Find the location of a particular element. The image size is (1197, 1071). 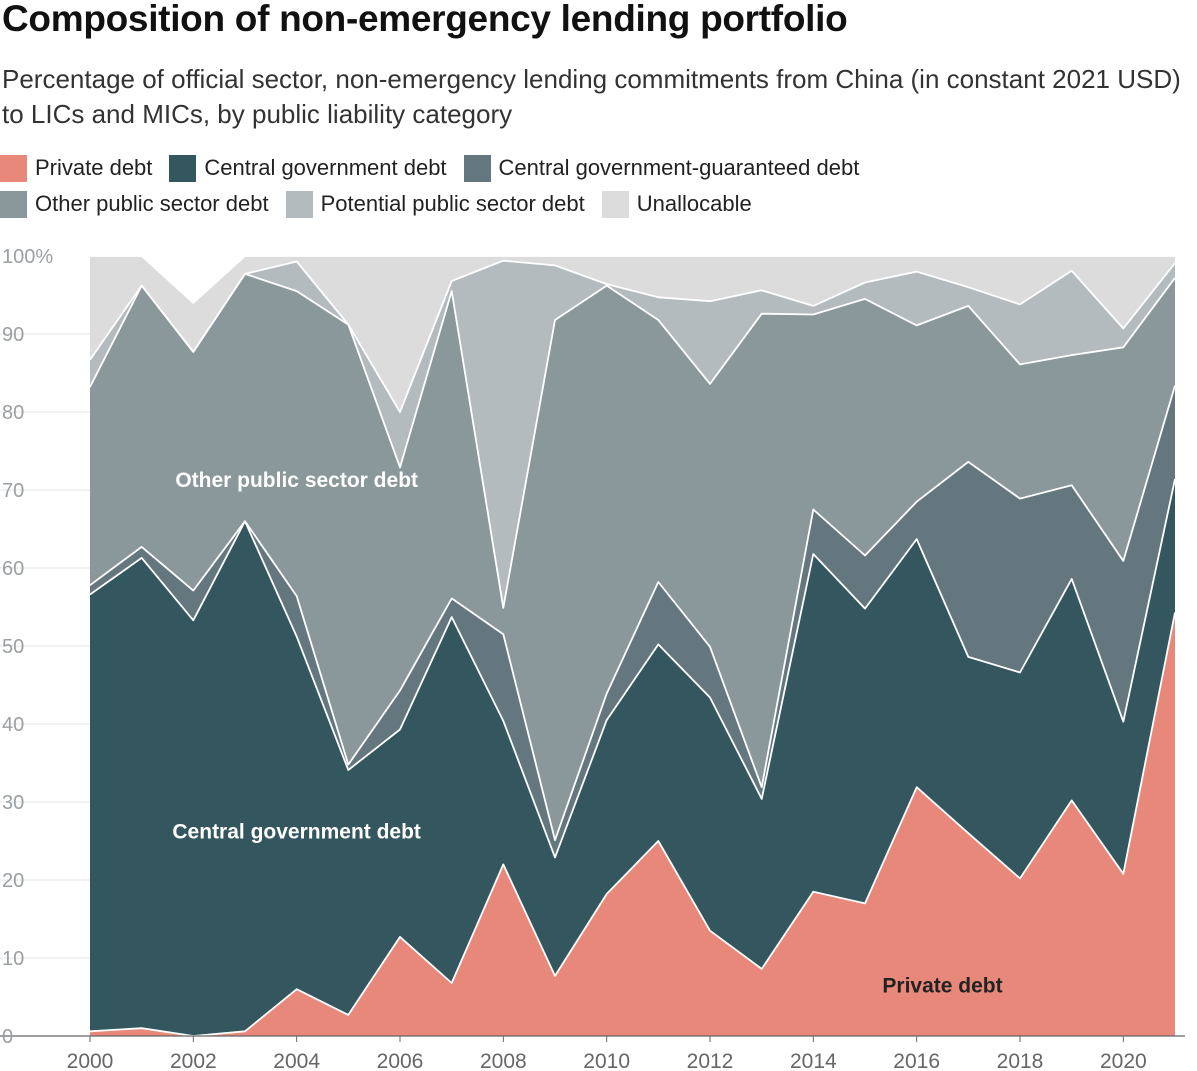

legend-label-private-debt: Private debt is located at coordinates (94, 167).